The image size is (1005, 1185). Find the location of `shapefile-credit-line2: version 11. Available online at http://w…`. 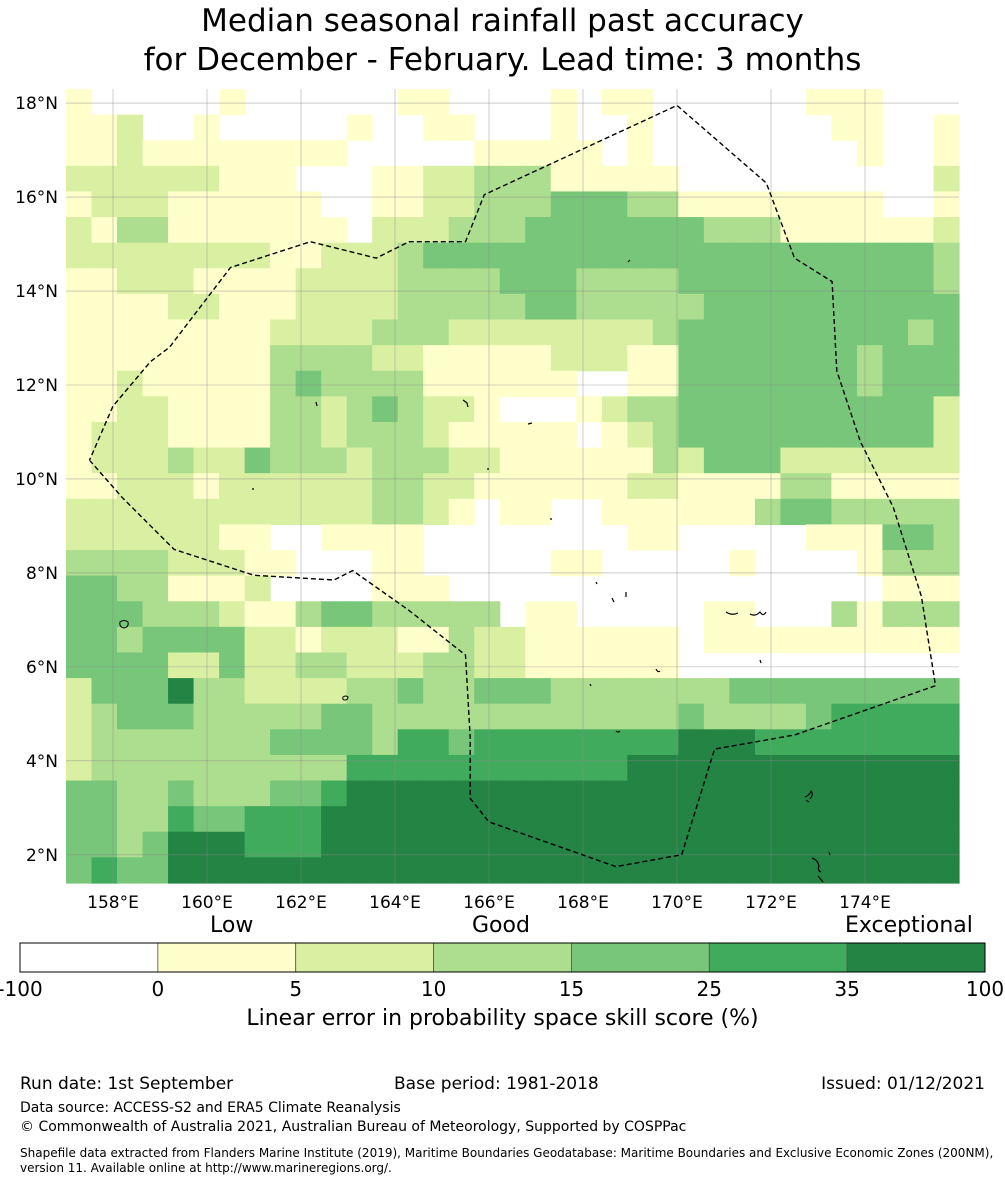

shapefile-credit-line2: version 11. Available online at http://w… is located at coordinates (206, 1168).